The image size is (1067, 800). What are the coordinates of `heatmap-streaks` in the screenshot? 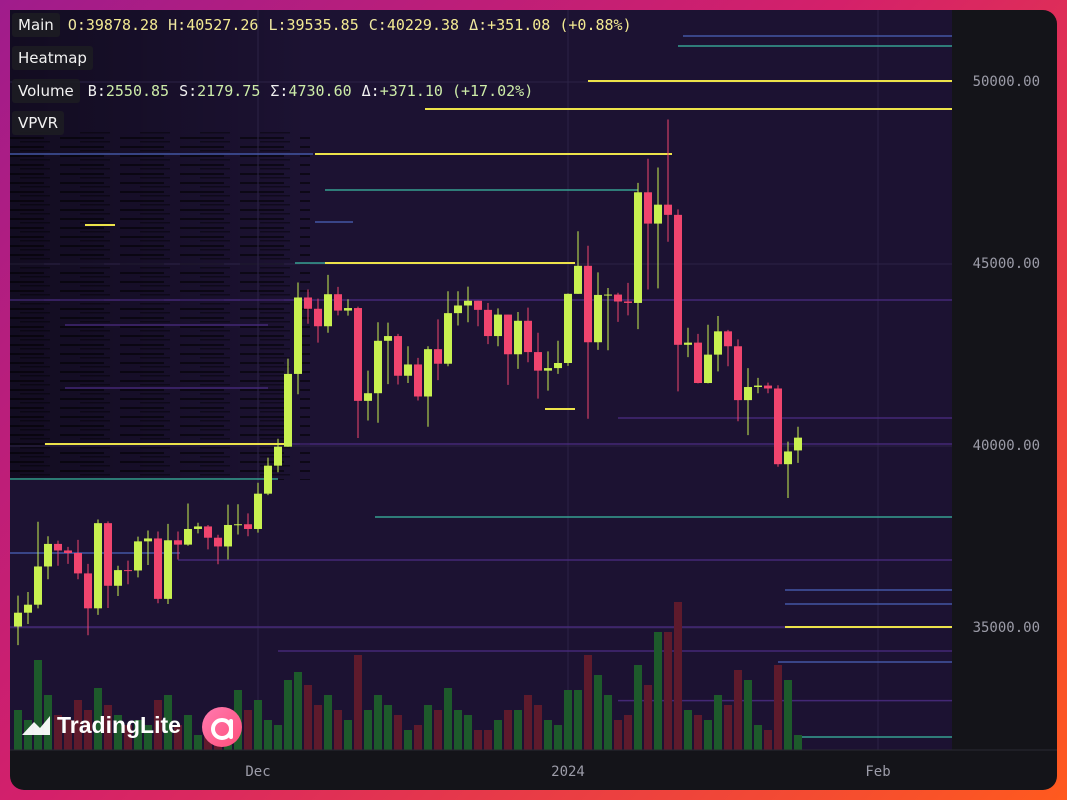 It's located at (160, 305).